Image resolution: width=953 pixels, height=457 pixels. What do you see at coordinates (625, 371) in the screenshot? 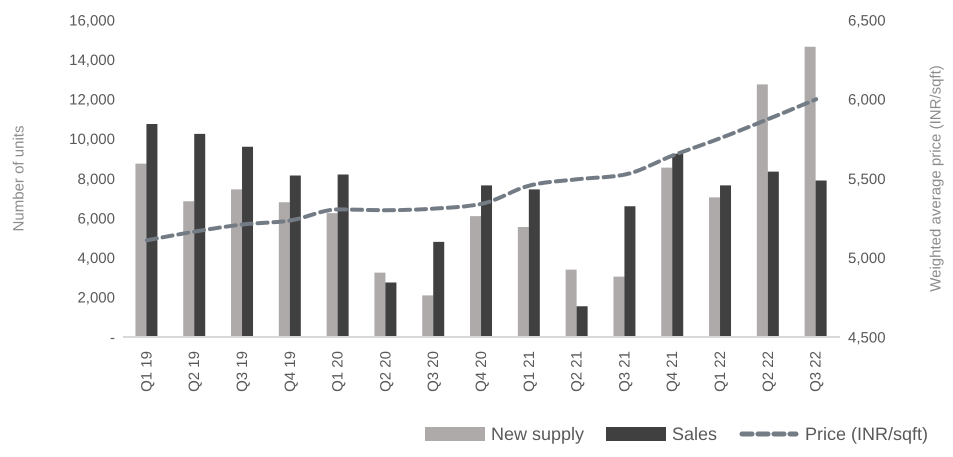
I see `x-tick-label: Q3 21` at bounding box center [625, 371].